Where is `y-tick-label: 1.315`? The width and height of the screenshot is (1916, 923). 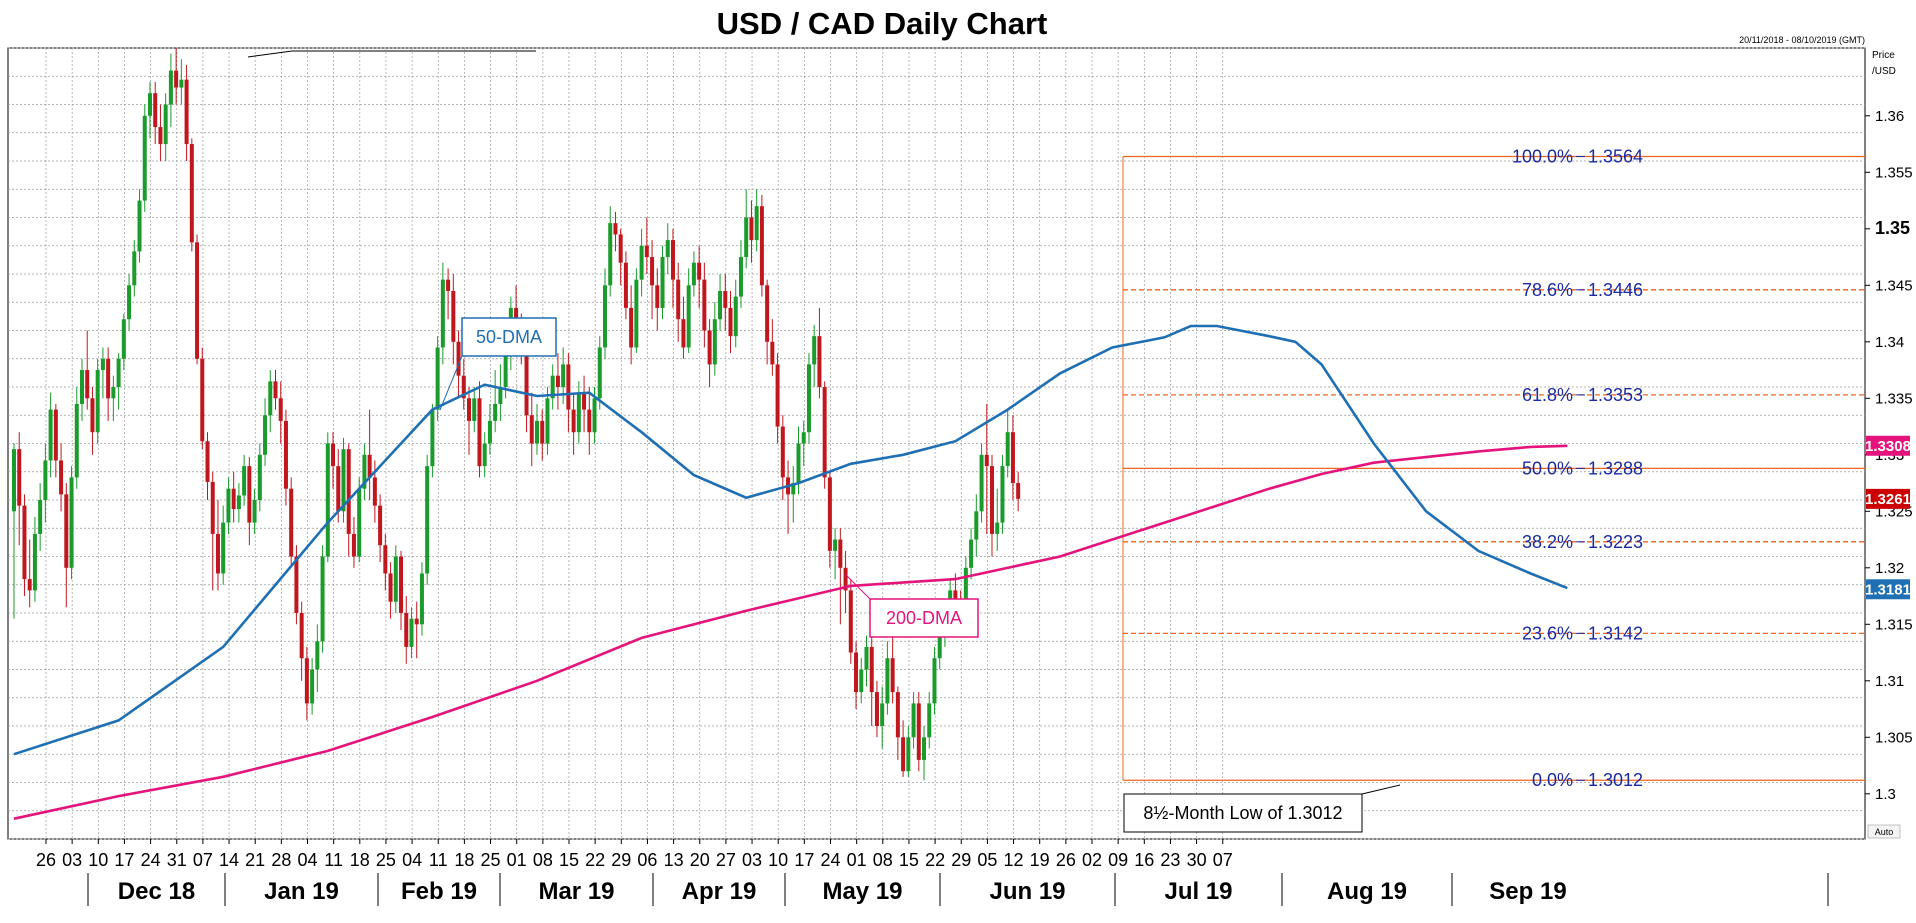 y-tick-label: 1.315 is located at coordinates (1894, 624).